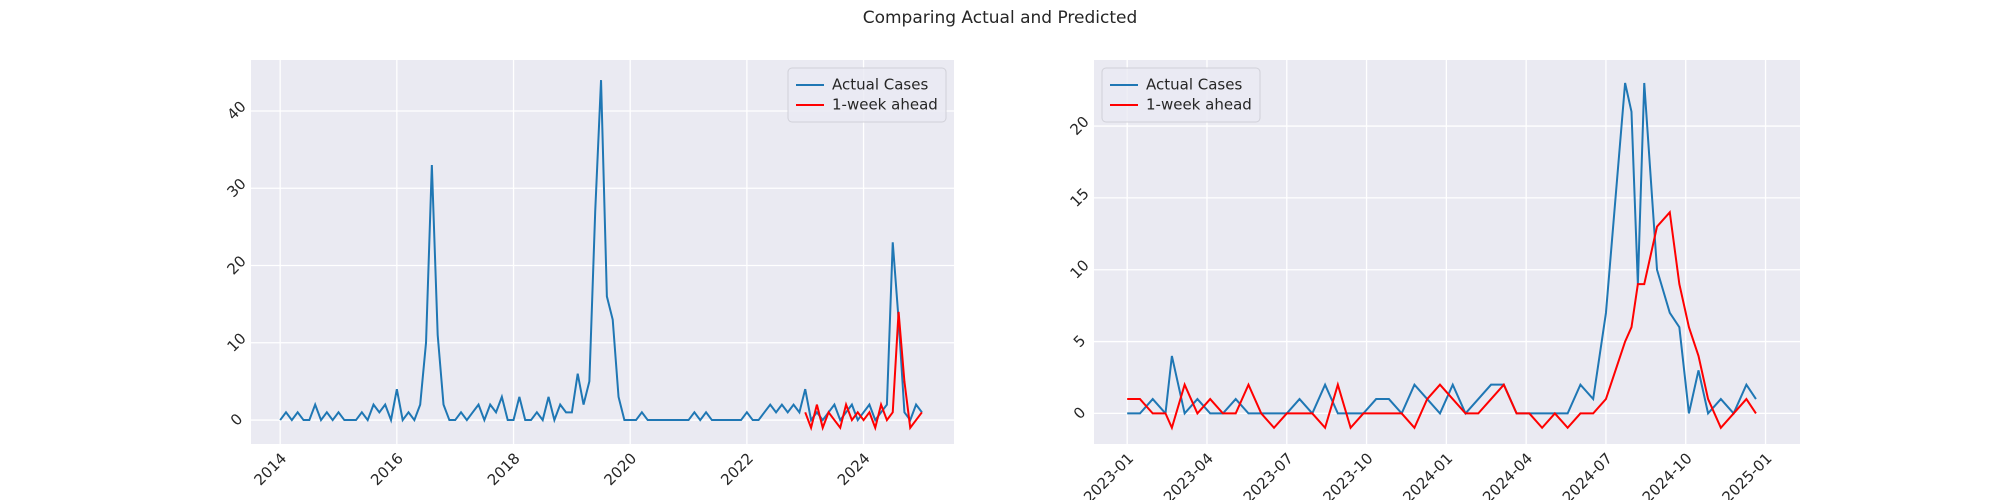 The width and height of the screenshot is (2000, 500). Describe the element at coordinates (237, 188) in the screenshot. I see `y-tick-label: 30` at that location.